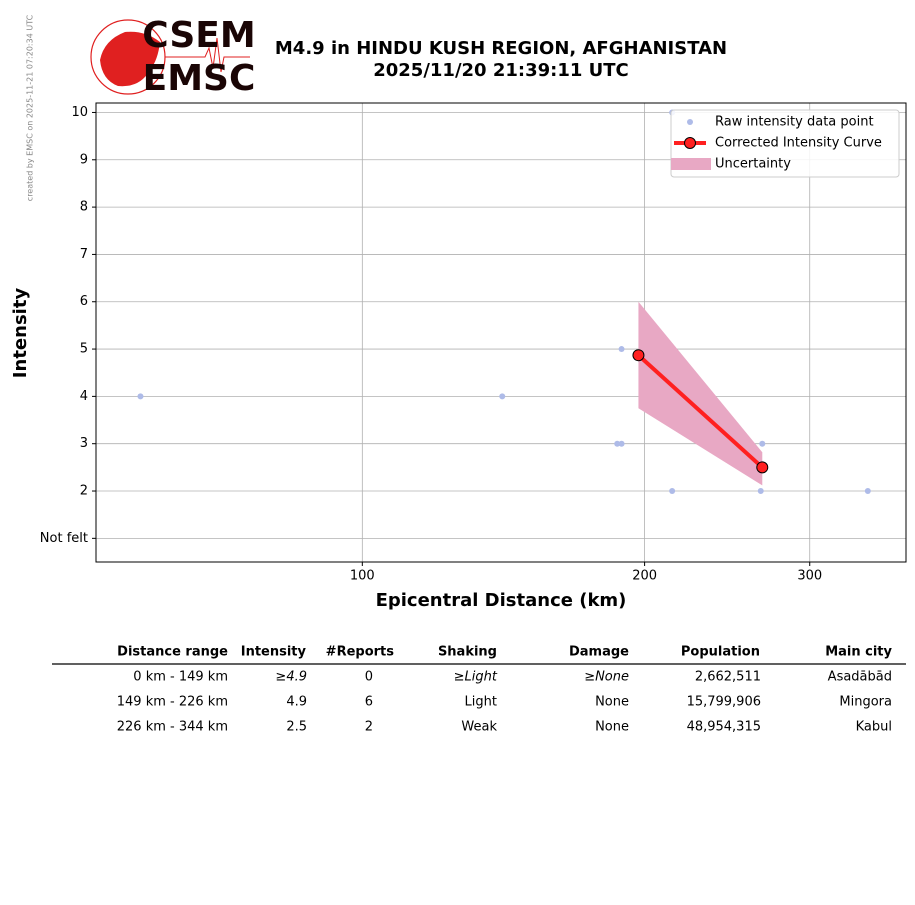 This screenshot has width=915, height=905. I want to click on logo-map, so click(130, 59).